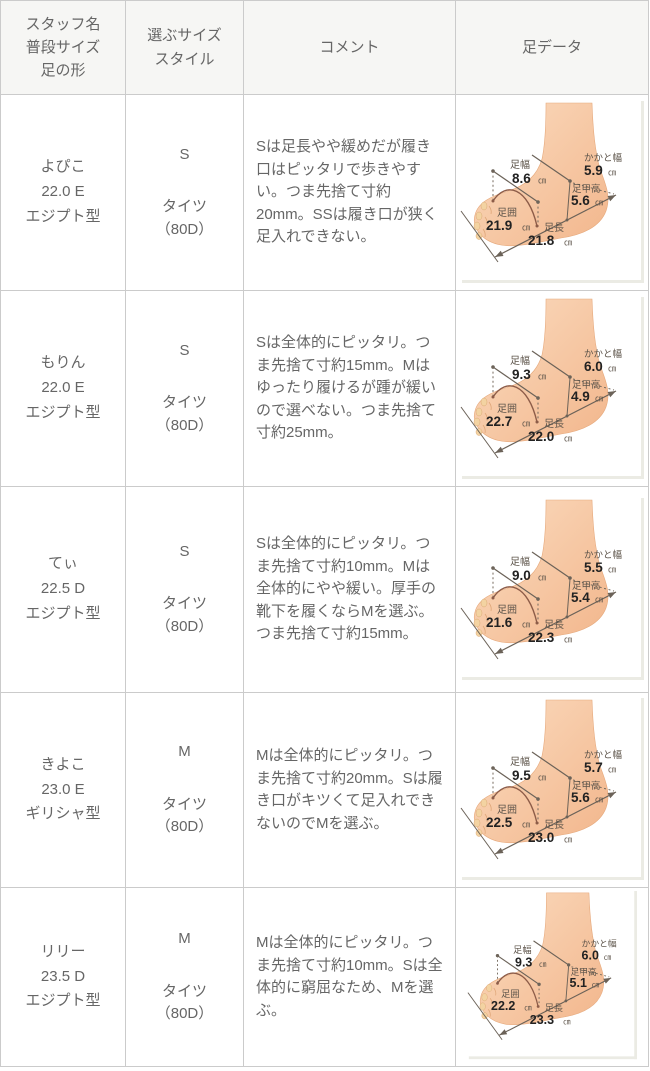  What do you see at coordinates (63, 951) in the screenshot?
I see `staff-name: リリー` at bounding box center [63, 951].